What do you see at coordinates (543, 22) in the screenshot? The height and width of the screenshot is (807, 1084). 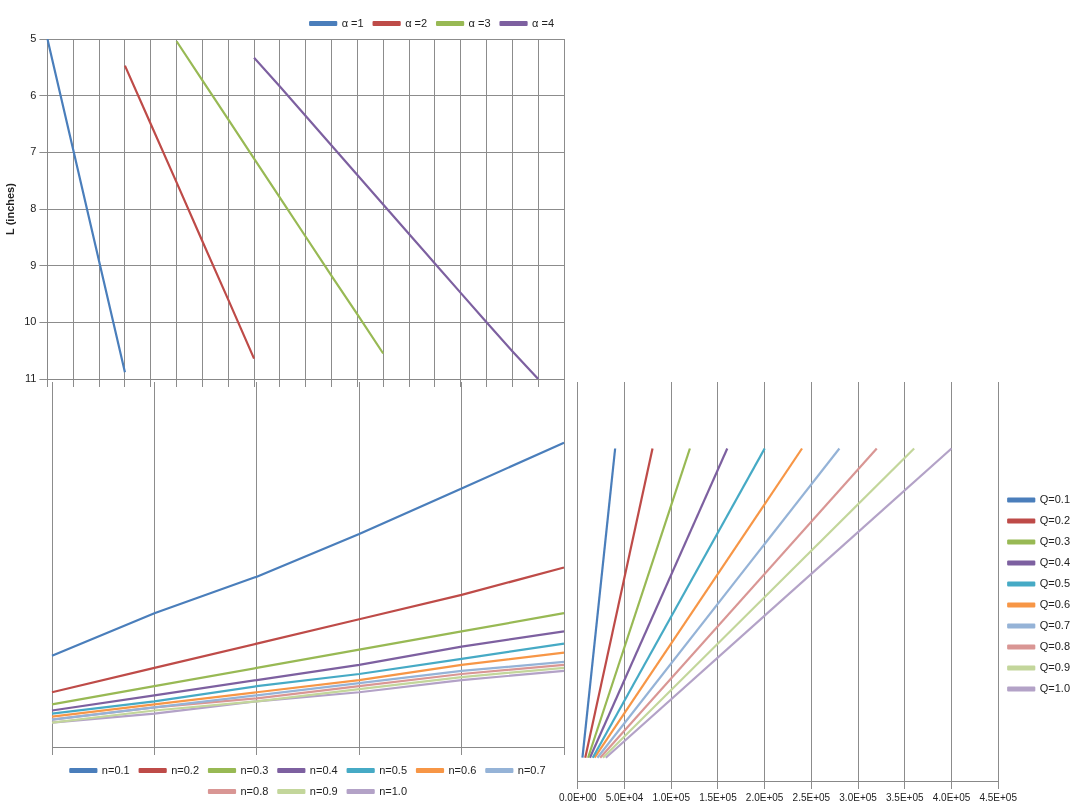 I see `legend-label: α =4` at bounding box center [543, 22].